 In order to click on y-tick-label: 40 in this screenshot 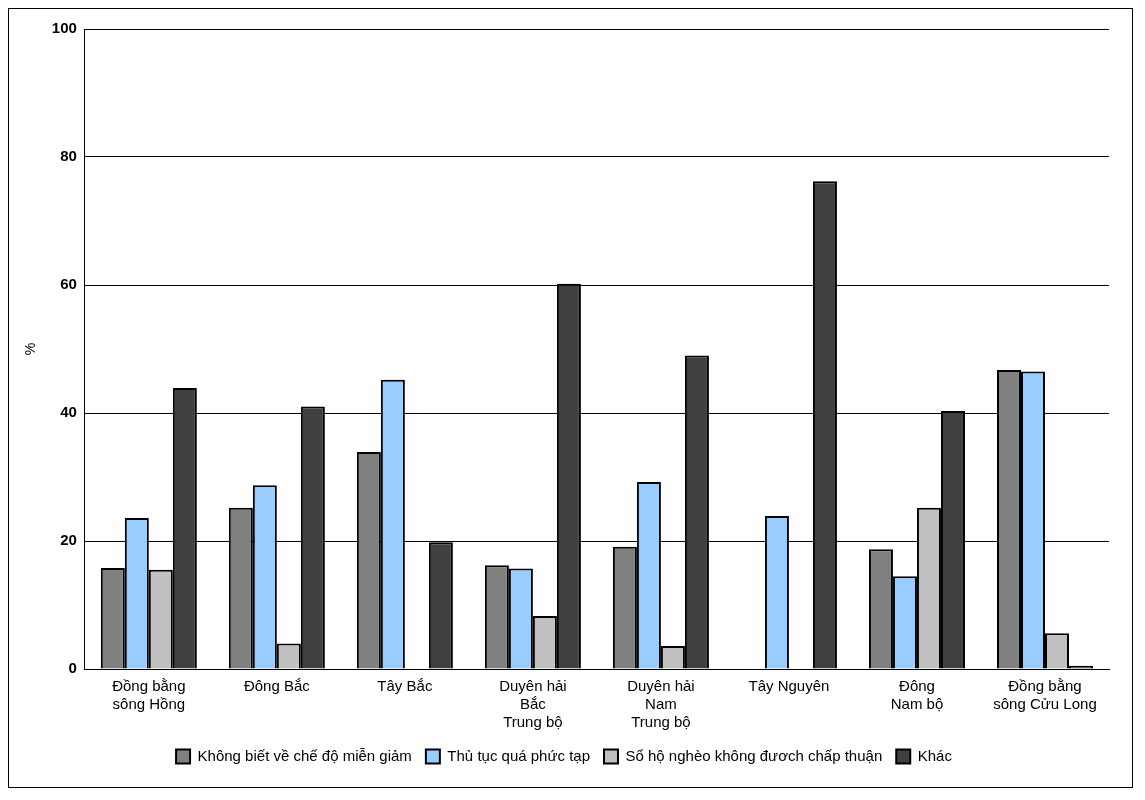, I will do `click(68, 412)`.